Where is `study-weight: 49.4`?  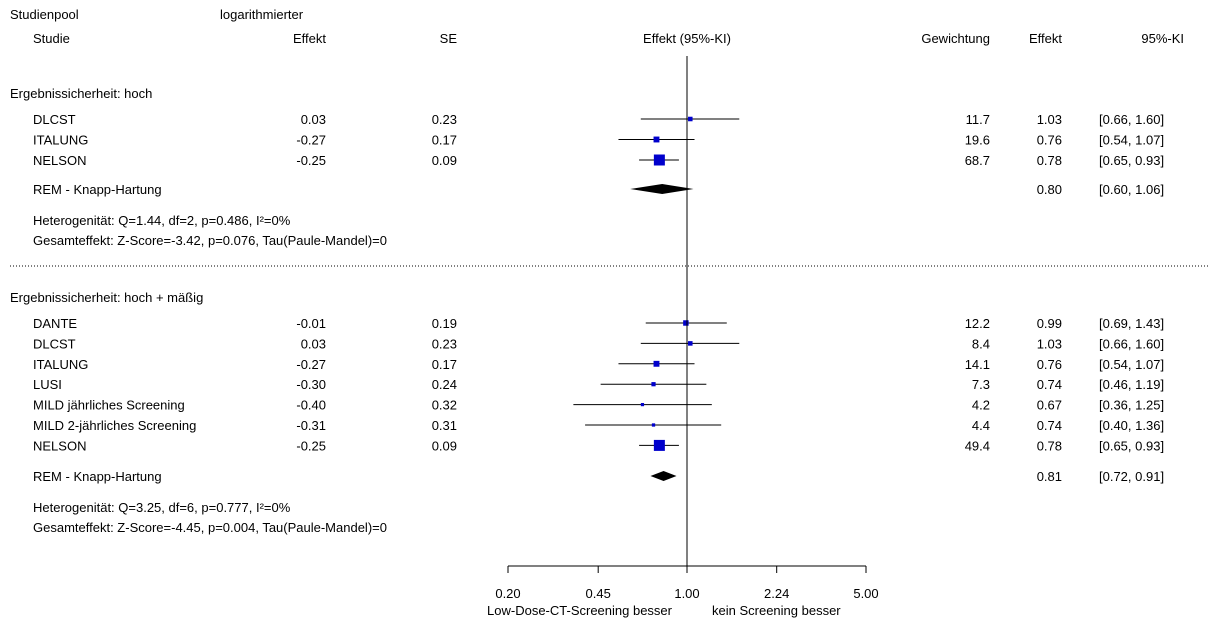 study-weight: 49.4 is located at coordinates (977, 445).